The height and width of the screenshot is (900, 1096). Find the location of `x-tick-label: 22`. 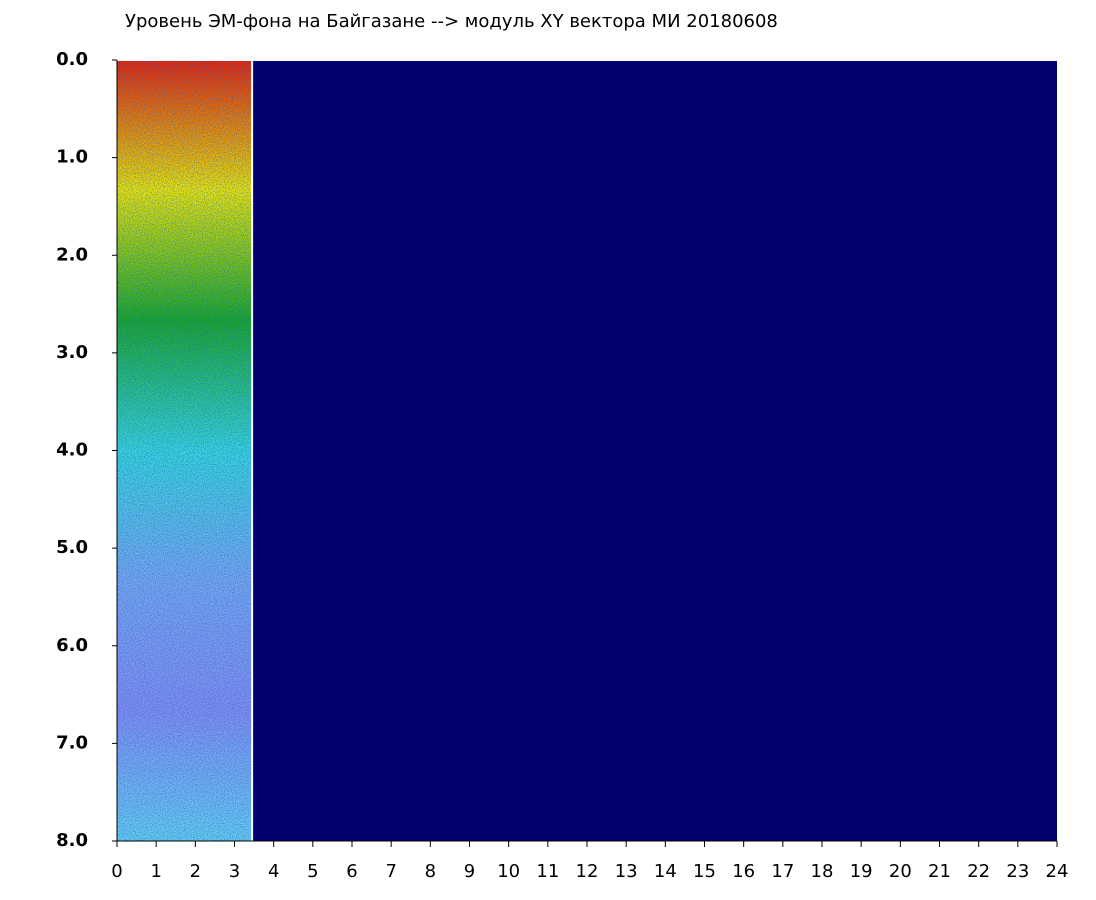

x-tick-label: 22 is located at coordinates (978, 871).